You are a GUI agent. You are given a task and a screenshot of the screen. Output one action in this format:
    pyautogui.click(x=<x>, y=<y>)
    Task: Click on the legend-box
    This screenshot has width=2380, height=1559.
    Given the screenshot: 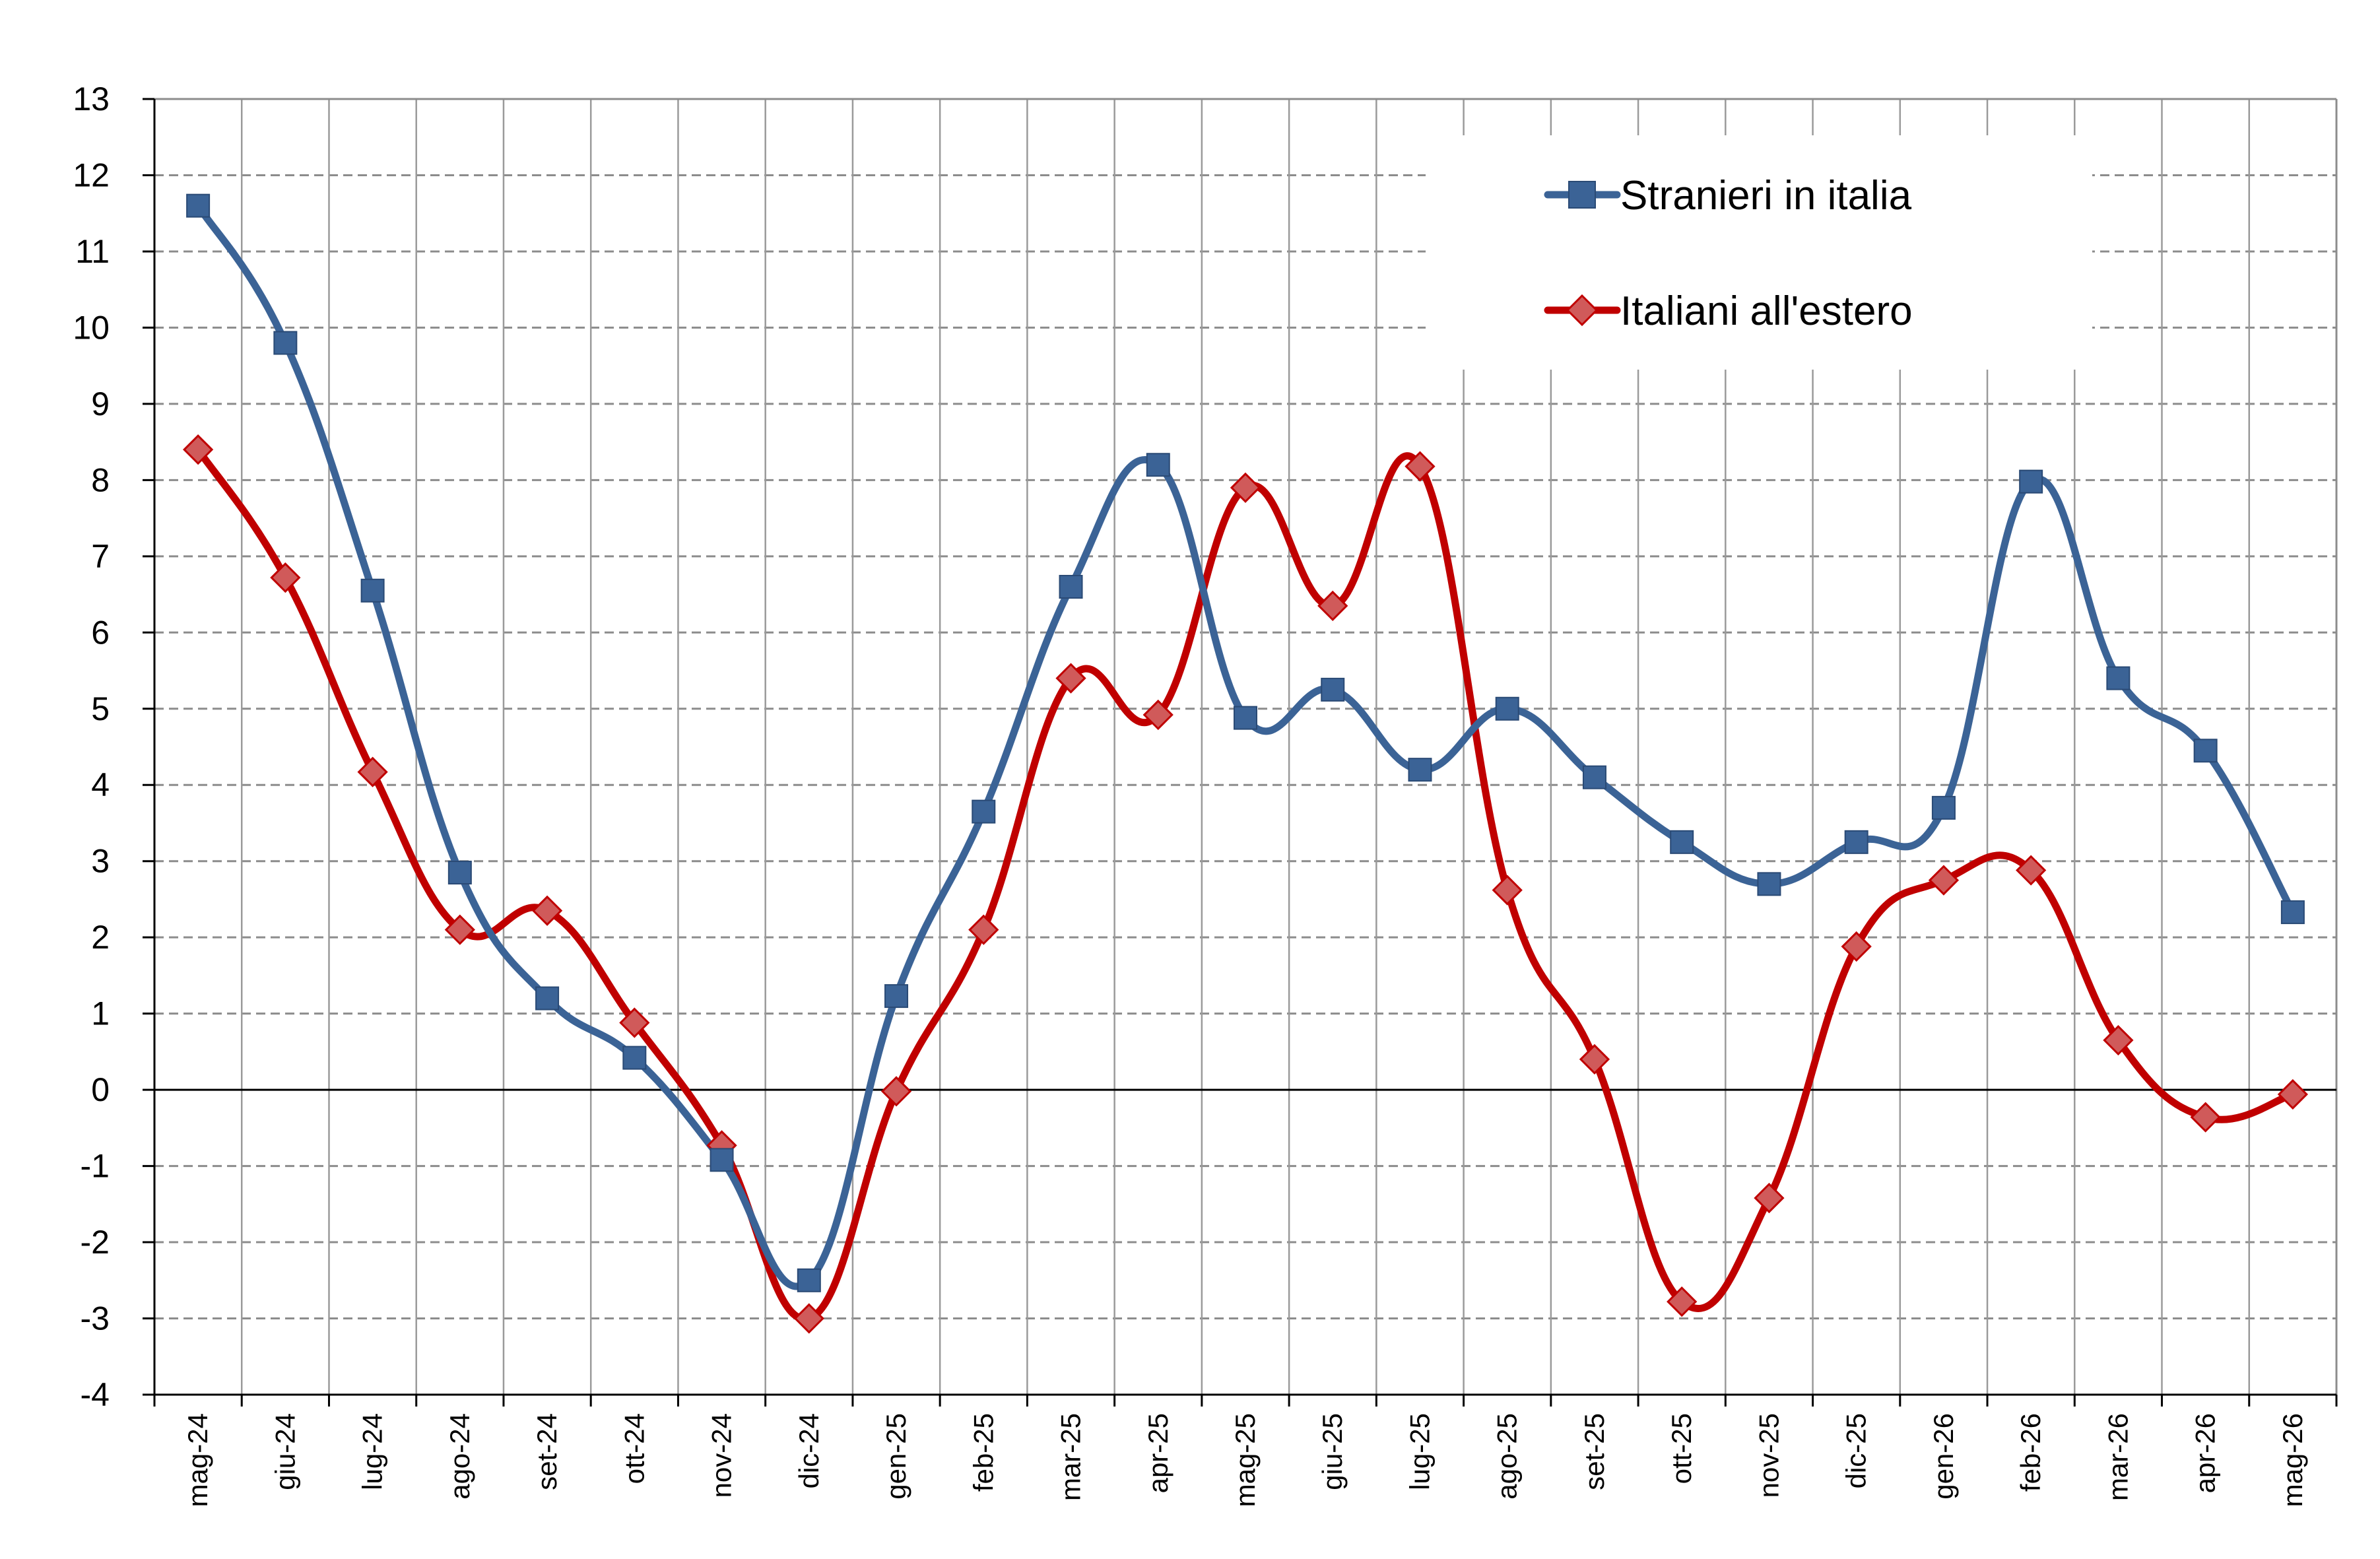 What is the action you would take?
    pyautogui.click(x=1759, y=252)
    